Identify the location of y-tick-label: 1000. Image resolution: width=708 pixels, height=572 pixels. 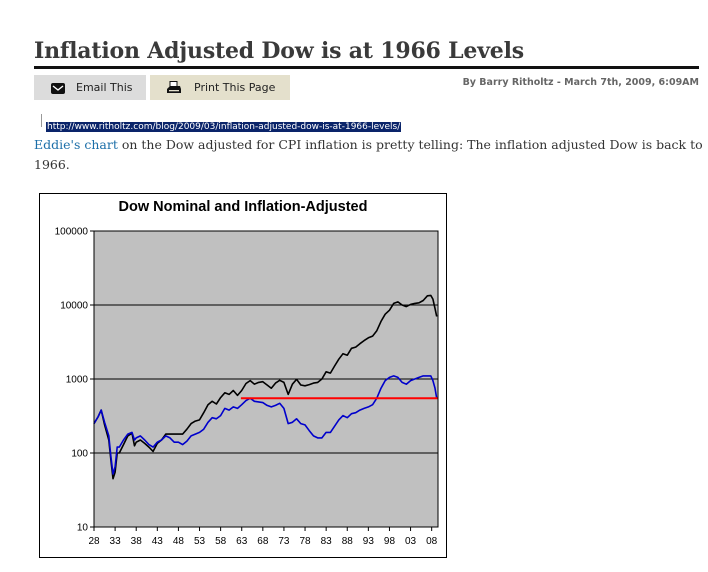
(77, 380).